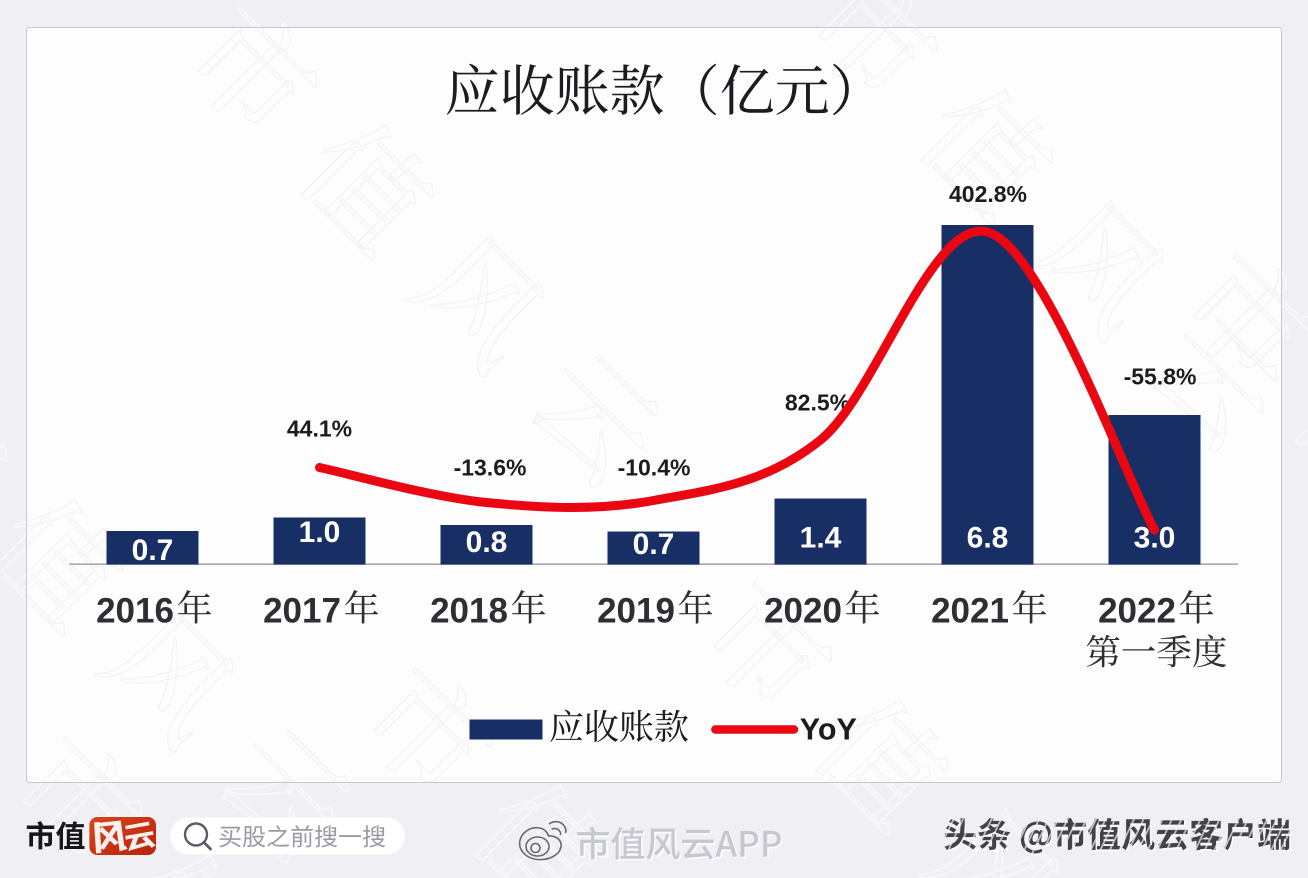 The width and height of the screenshot is (1308, 878). I want to click on svg-text: -55.8%, so click(1160, 377).